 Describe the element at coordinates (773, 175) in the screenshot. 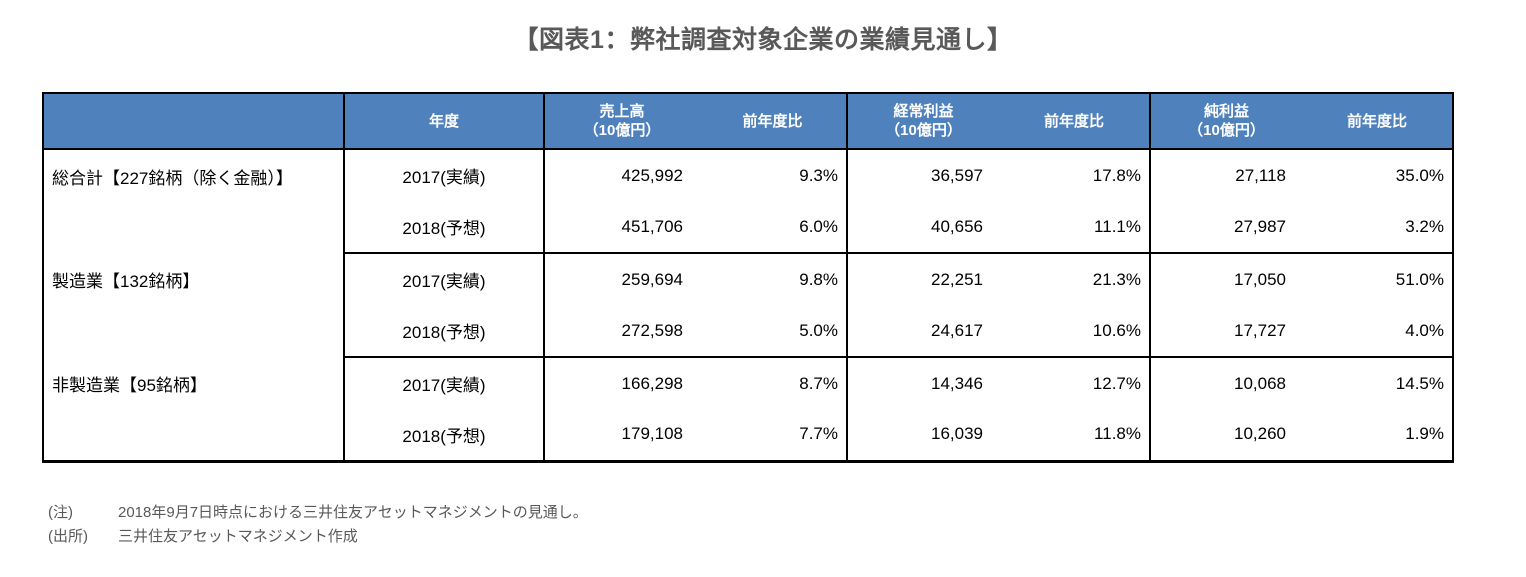

I see `sales-yoy: 9.3%` at that location.